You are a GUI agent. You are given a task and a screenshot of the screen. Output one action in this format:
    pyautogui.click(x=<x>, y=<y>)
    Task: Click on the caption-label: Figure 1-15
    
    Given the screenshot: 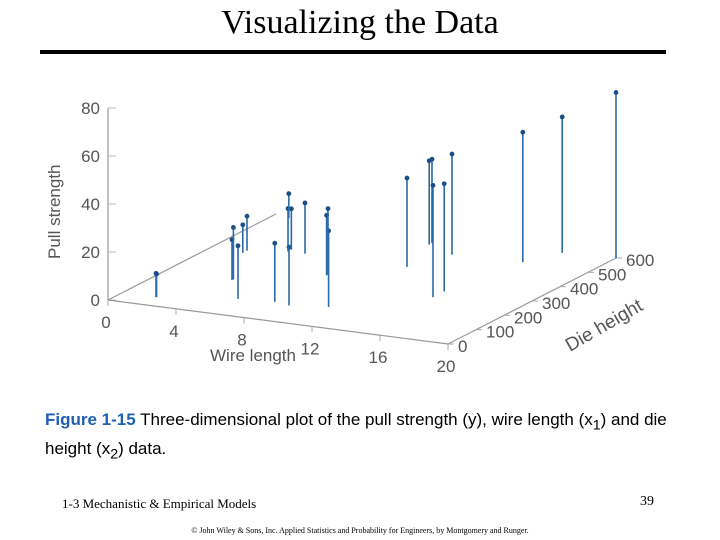 What is the action you would take?
    pyautogui.click(x=90, y=419)
    